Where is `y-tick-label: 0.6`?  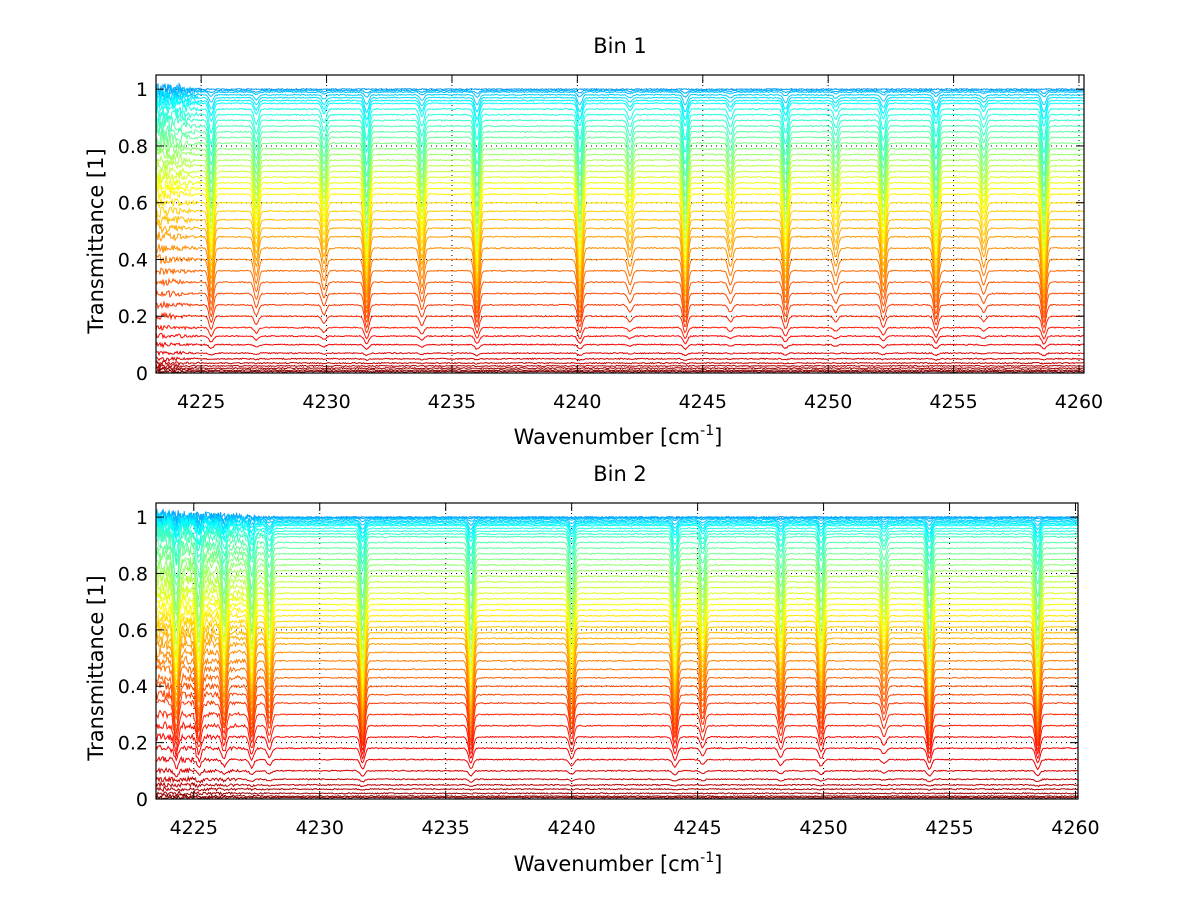 y-tick-label: 0.6 is located at coordinates (133, 204).